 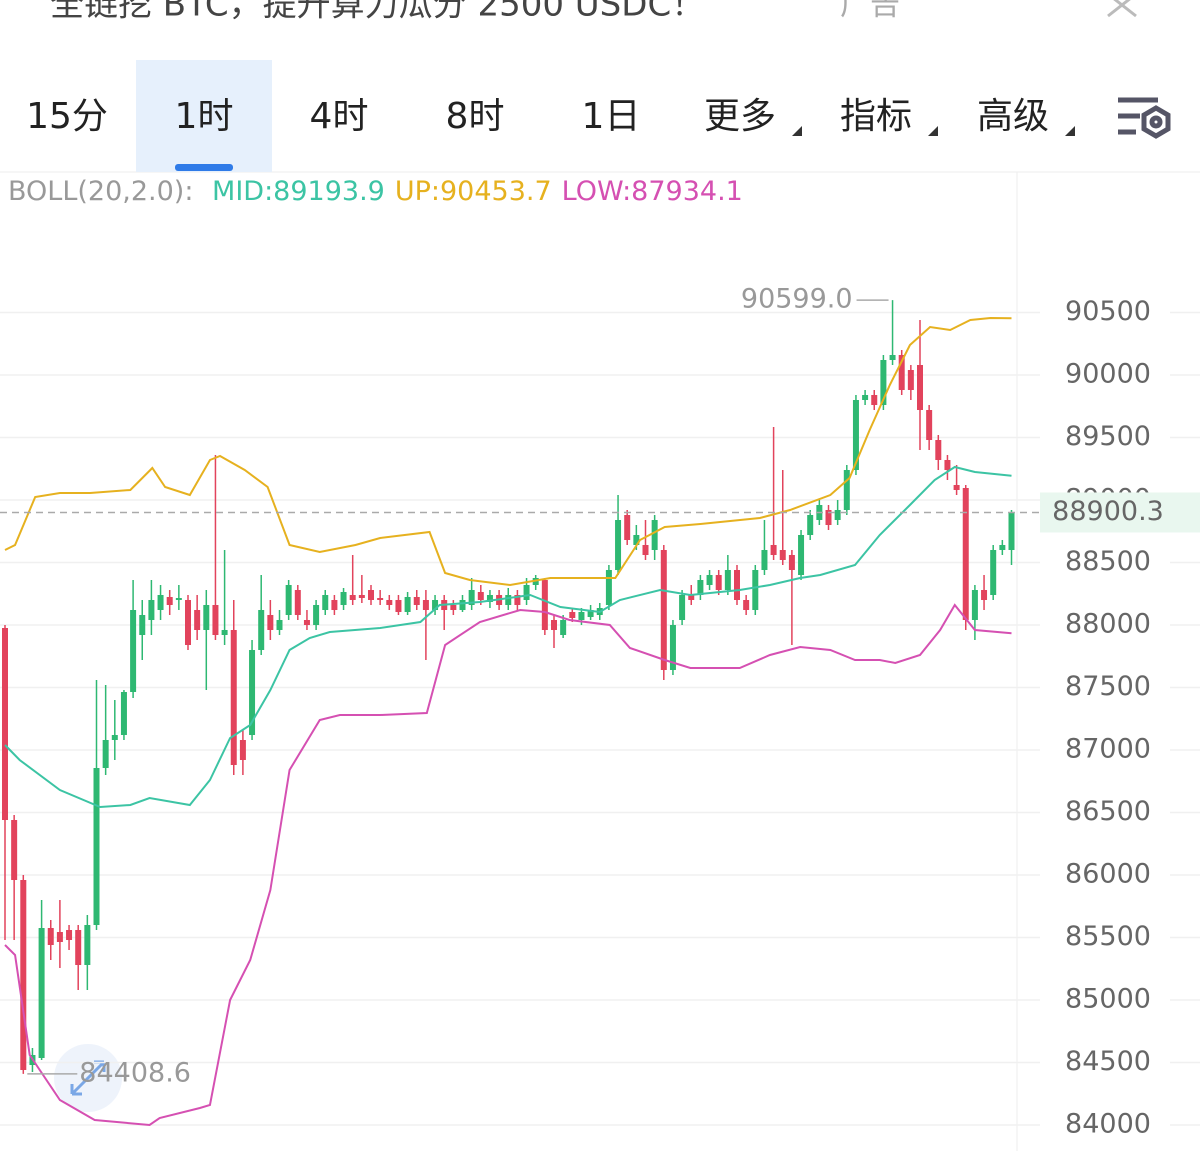 I want to click on timeframe-tab: 4时, so click(x=339, y=116).